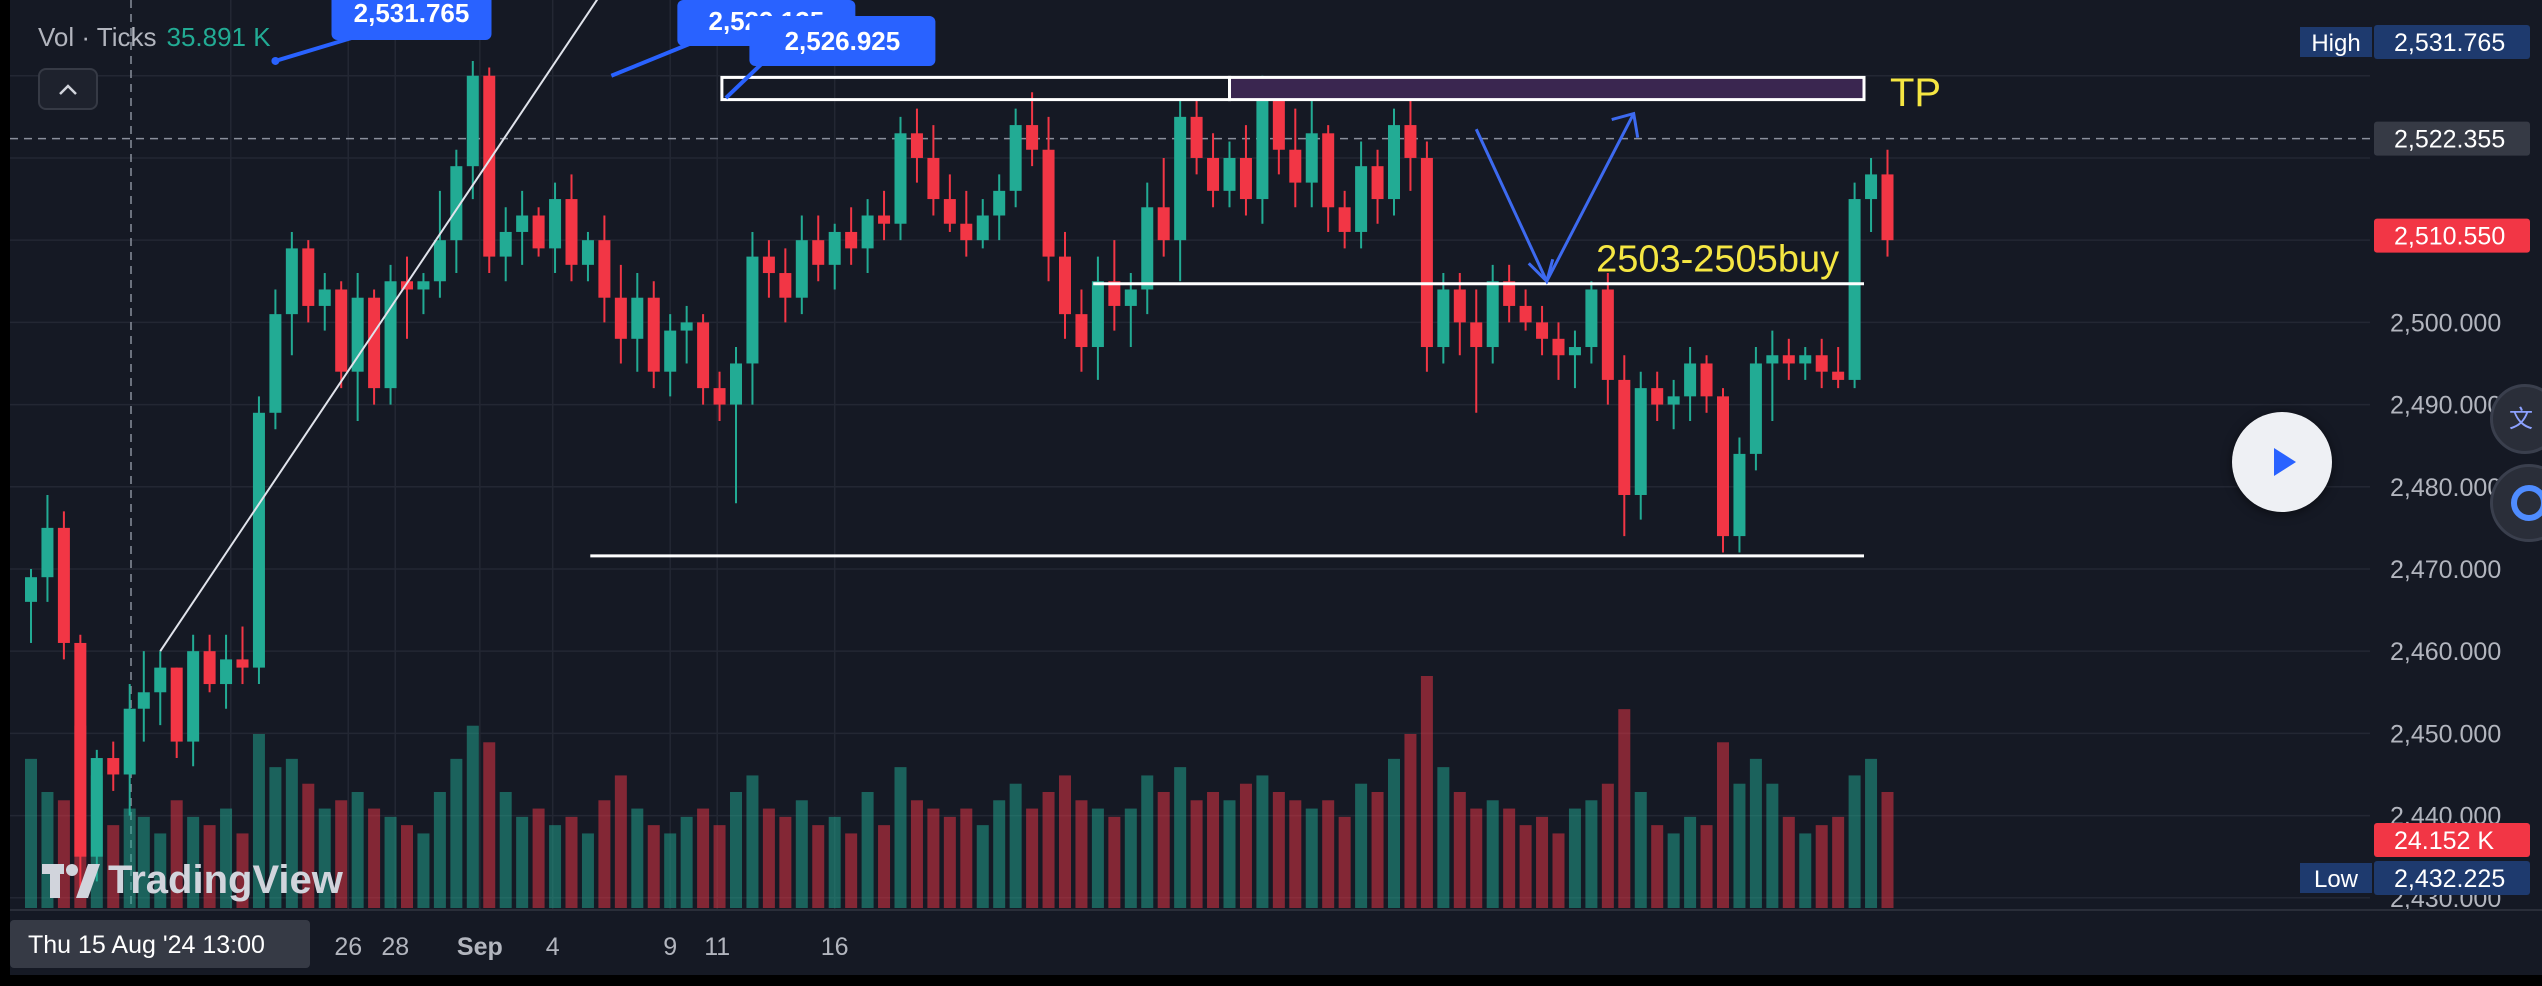 This screenshot has height=986, width=2542. What do you see at coordinates (411, 20) in the screenshot?
I see `callout-high-box` at bounding box center [411, 20].